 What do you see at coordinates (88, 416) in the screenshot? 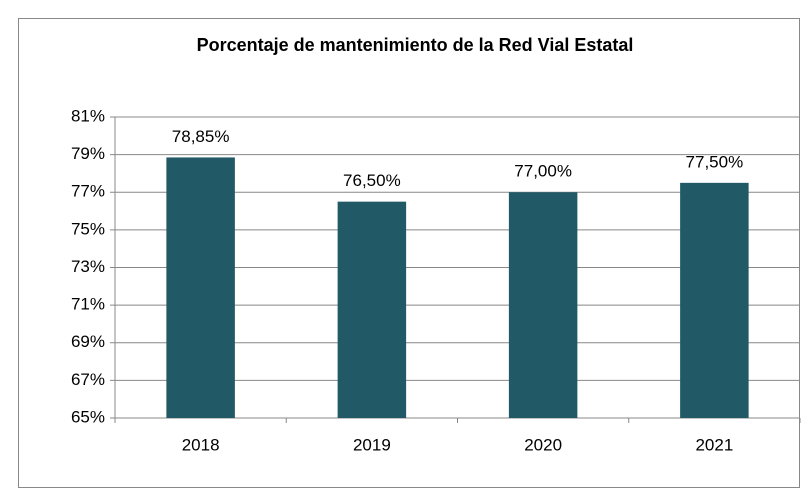
I see `y-tick-label: 65%` at bounding box center [88, 416].